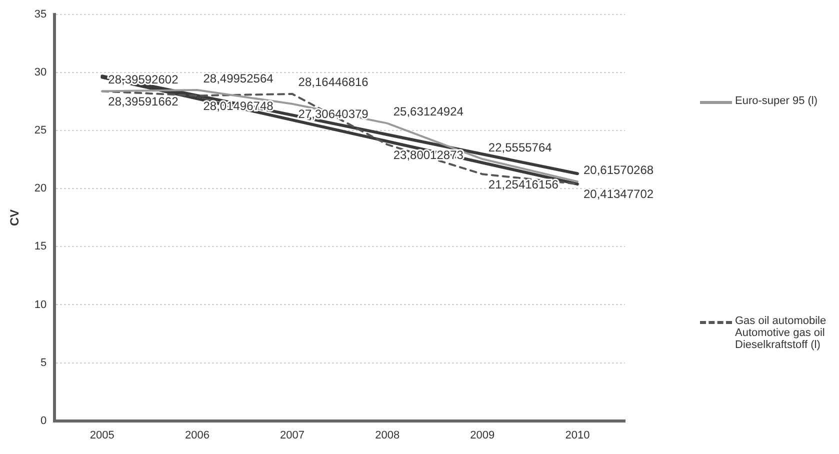 Image resolution: width=839 pixels, height=454 pixels. I want to click on legend-label: Gas oil automobile Automotive gas oil Dieselkraftstoff (l), so click(781, 333).